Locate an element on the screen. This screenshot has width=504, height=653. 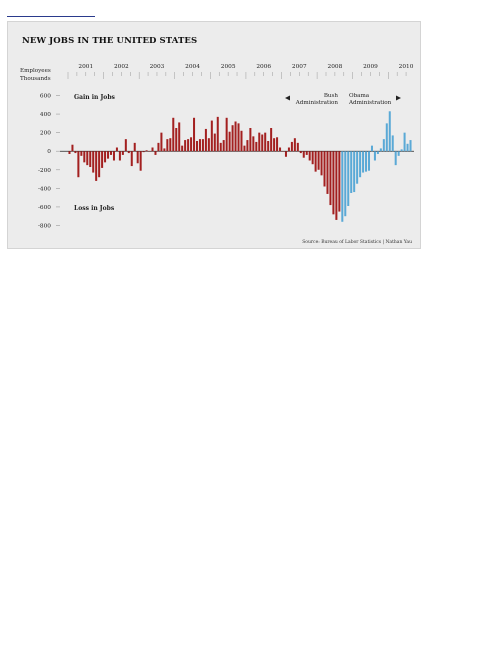
y-axis-label-line: Employees is located at coordinates (35, 71).